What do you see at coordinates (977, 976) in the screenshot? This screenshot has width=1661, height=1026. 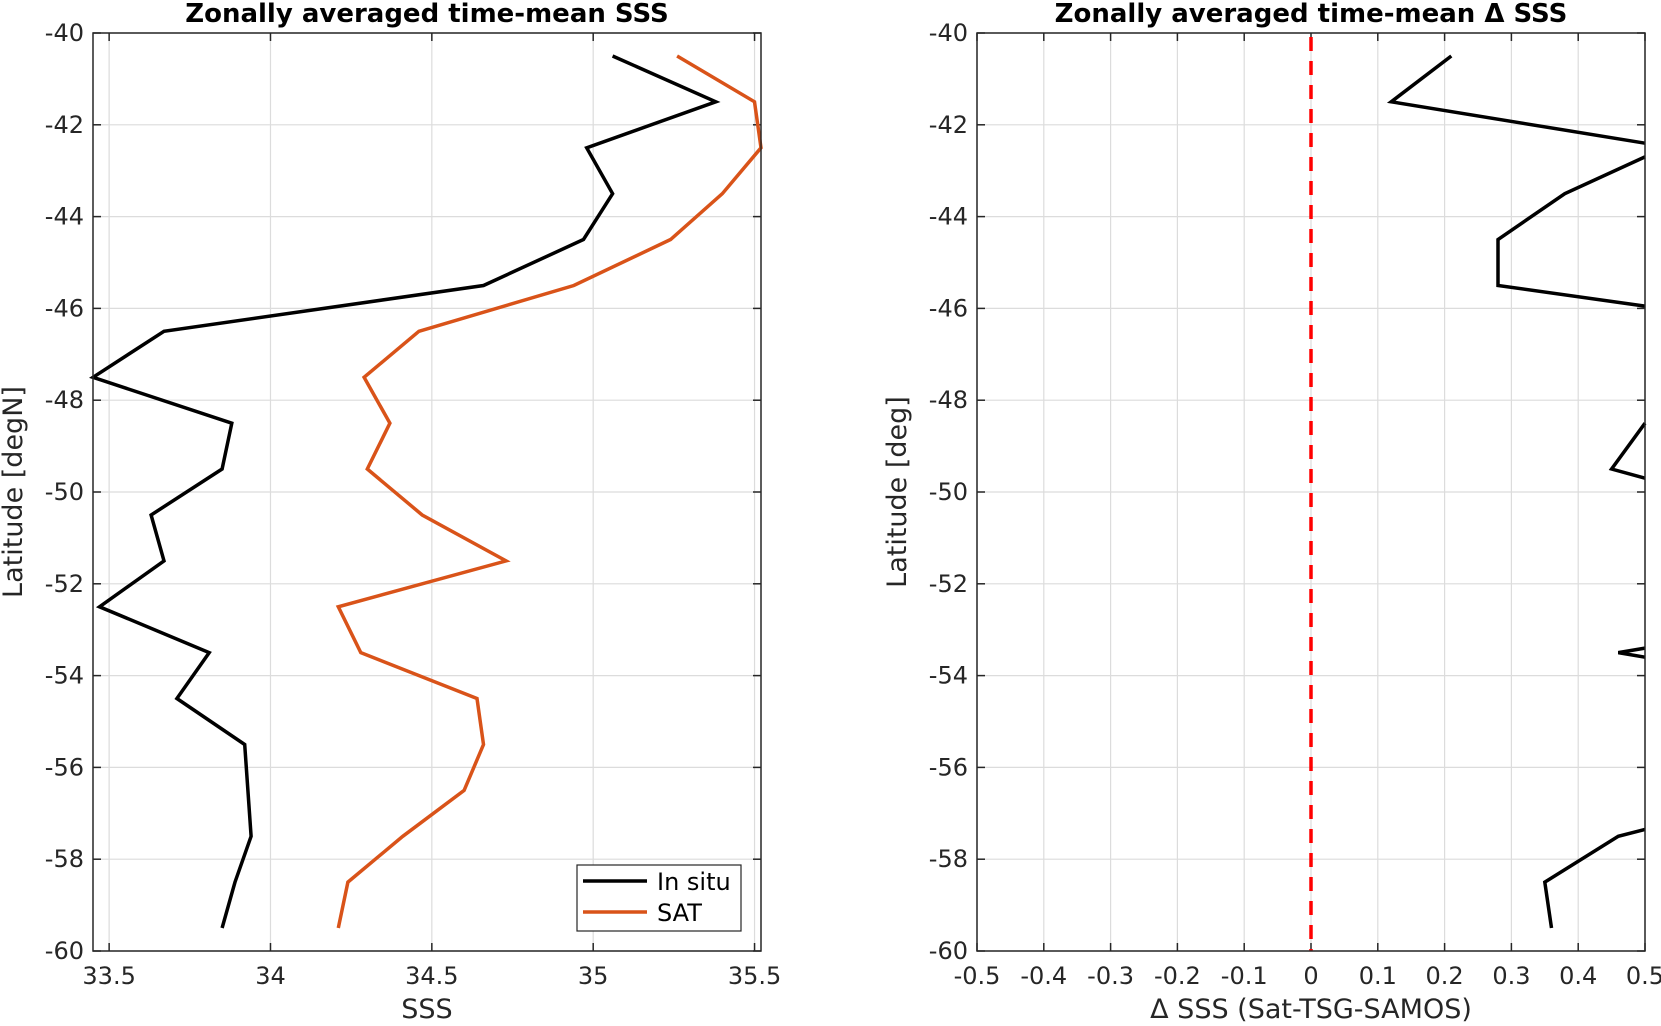 I see `x-tick-label: -0.5` at bounding box center [977, 976].